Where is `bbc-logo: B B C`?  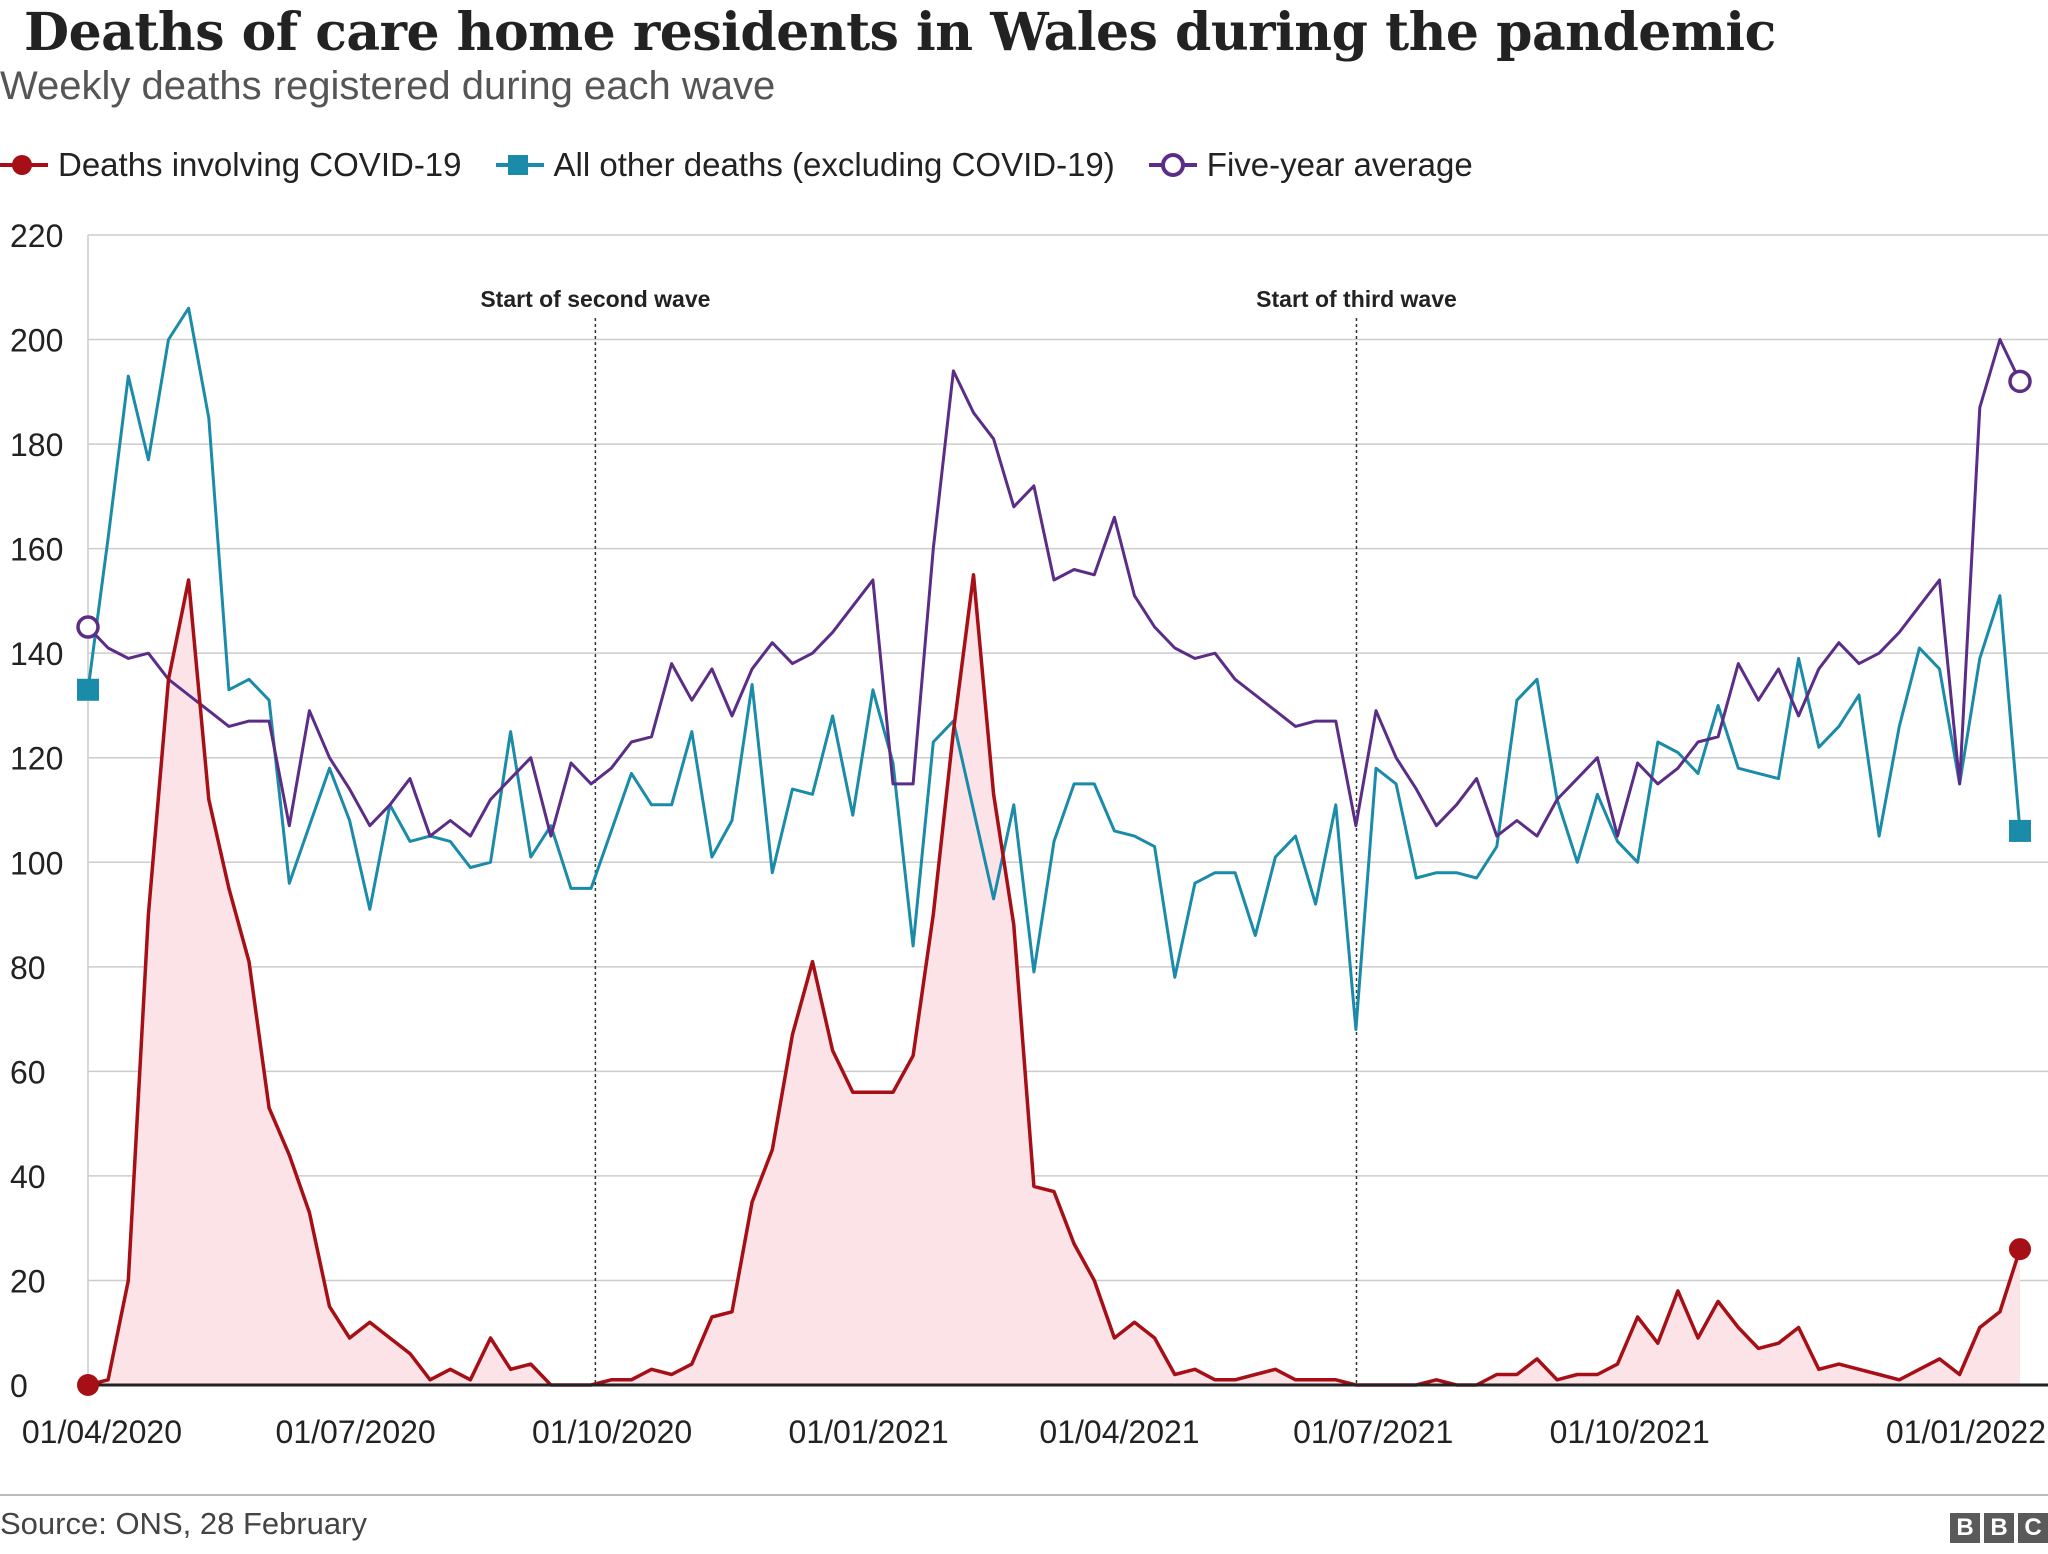 bbc-logo: B B C is located at coordinates (1999, 1528).